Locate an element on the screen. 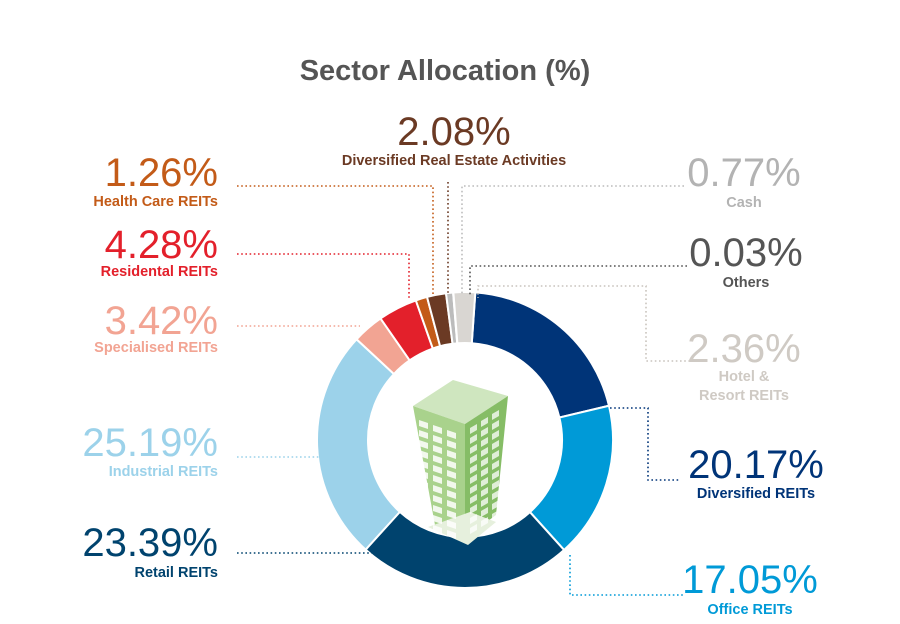  category-label-hotel-resort-reits: Resort REITs is located at coordinates (744, 396).